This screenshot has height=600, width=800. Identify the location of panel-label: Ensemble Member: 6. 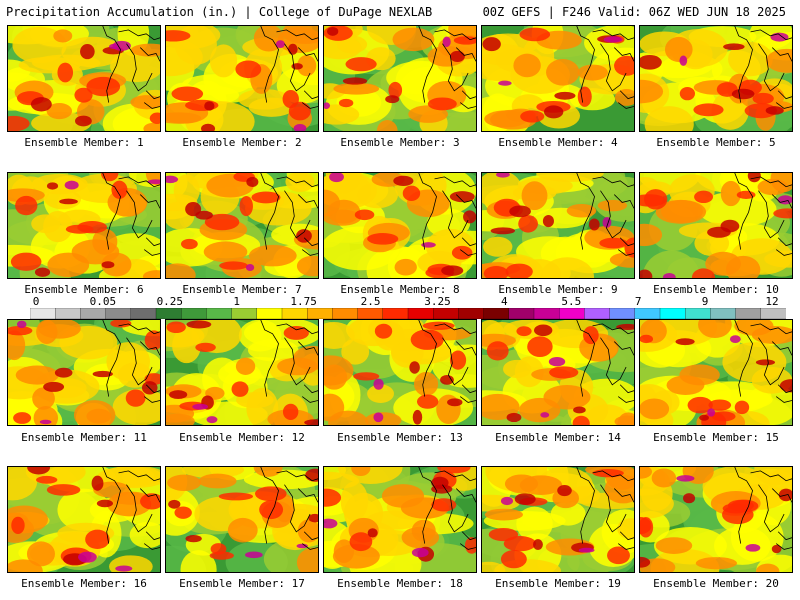
(84, 289).